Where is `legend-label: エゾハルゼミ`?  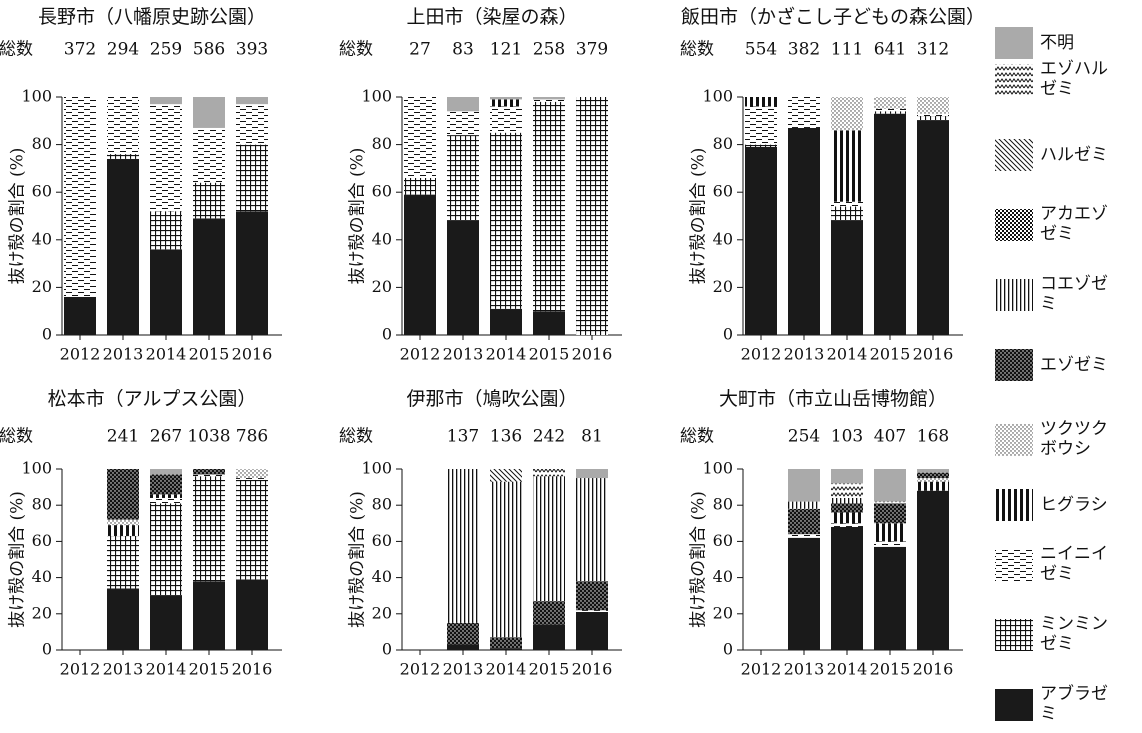 legend-label: エゾハルゼミ is located at coordinates (1074, 79).